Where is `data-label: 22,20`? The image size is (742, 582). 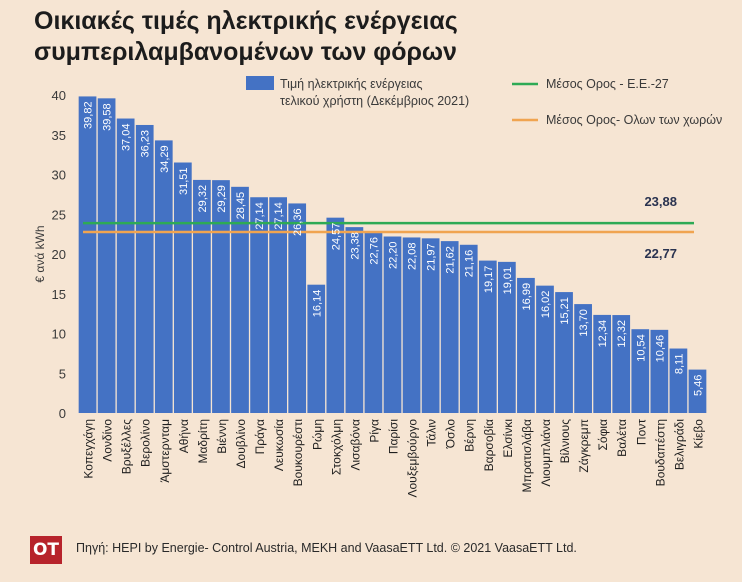
data-label: 22,20 is located at coordinates (394, 256).